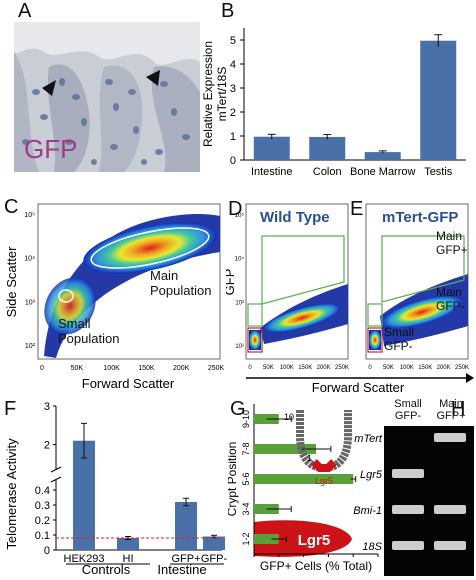 This screenshot has height=580, width=476. I want to click on gate-e-neg-line1: Main, so click(449, 292).